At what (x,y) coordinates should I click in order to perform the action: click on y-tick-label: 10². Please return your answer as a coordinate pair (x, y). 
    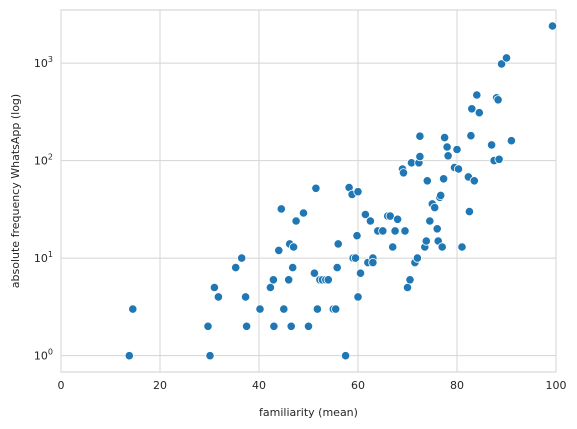
    Looking at the image, I should click on (43, 160).